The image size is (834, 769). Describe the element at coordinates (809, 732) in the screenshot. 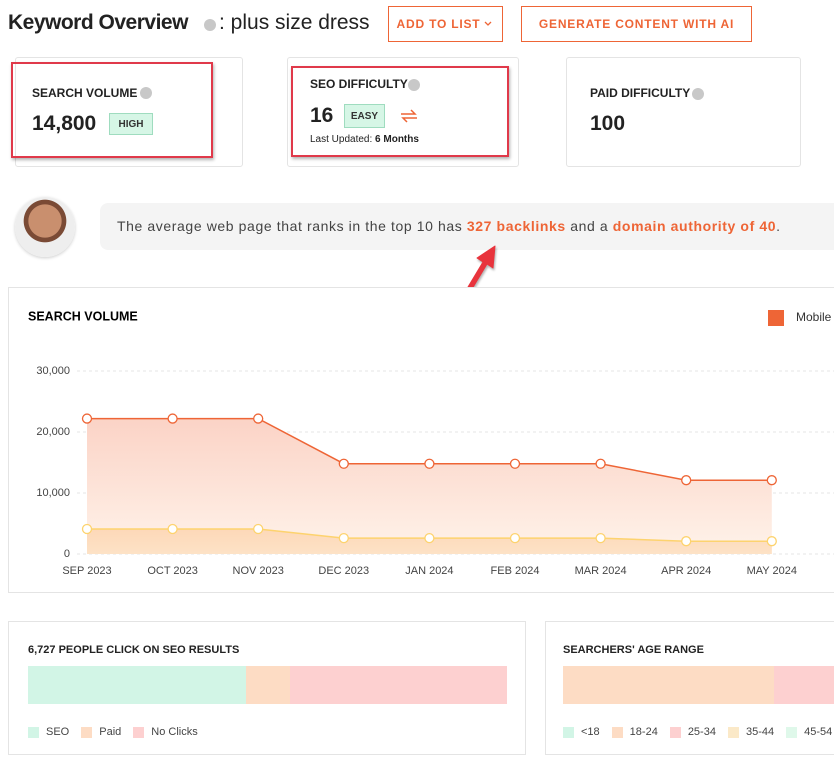

I see `legend-item: 45-54` at that location.